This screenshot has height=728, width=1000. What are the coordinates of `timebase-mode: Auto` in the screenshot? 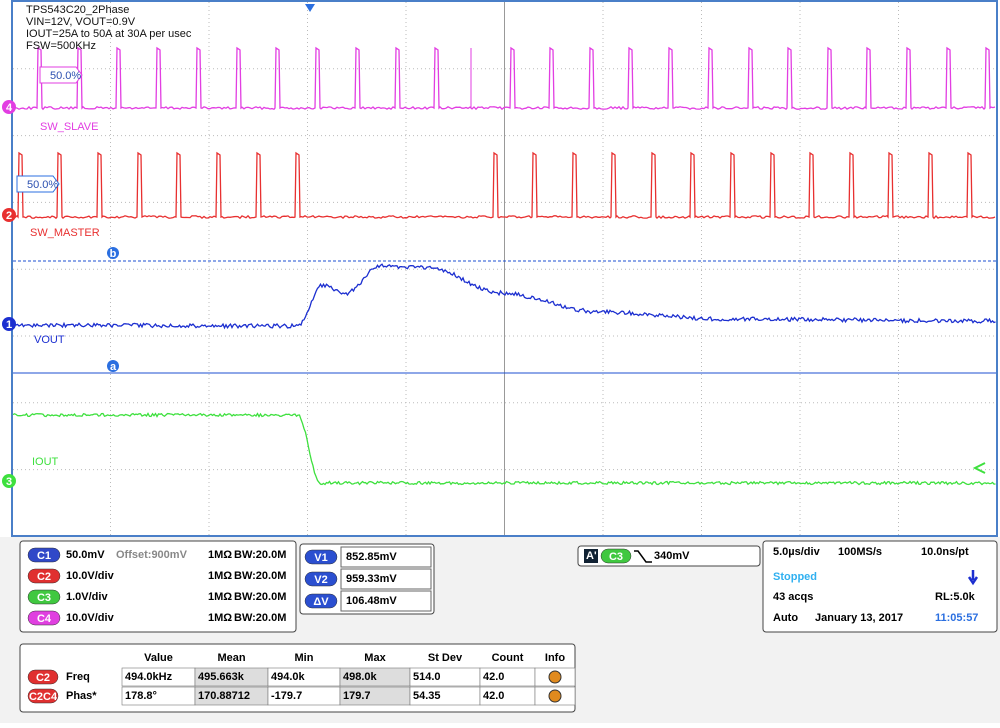 It's located at (785, 618).